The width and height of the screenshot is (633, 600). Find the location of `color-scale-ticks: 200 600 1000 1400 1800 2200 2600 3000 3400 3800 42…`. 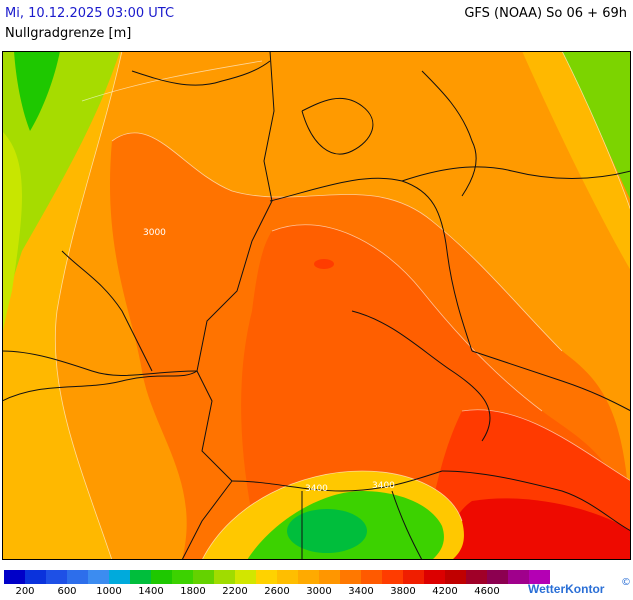

color-scale-ticks: 200 600 1000 1400 1800 2200 2600 3000 3400 3800 42… is located at coordinates (264, 592).